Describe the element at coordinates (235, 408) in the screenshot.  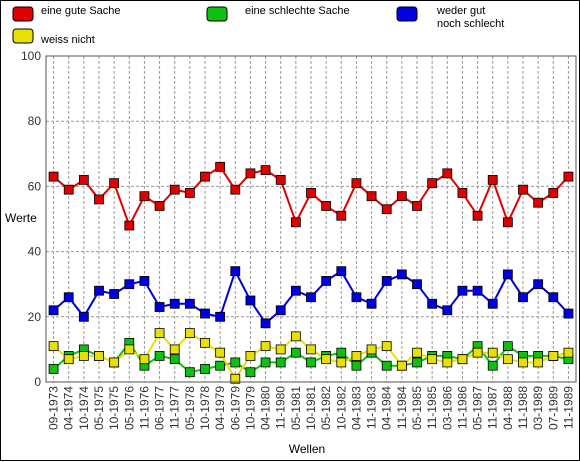
I see `x-tick-label: 06-1979` at that location.